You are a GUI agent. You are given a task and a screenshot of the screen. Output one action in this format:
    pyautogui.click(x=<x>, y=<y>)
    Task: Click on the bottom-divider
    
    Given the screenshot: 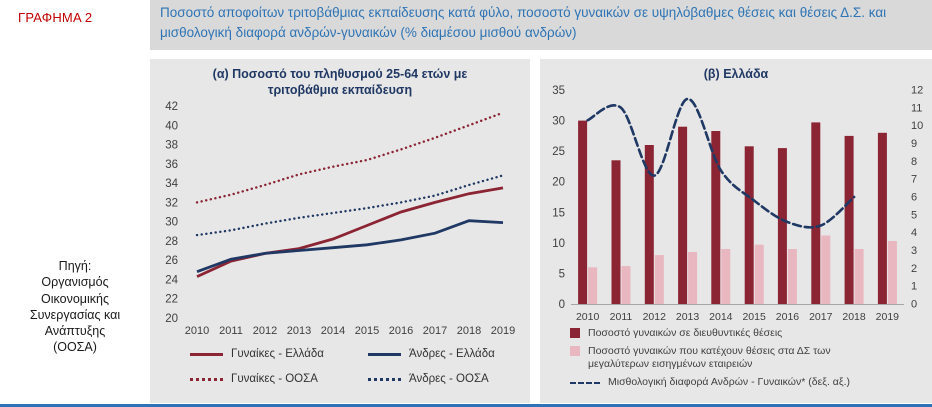 What is the action you would take?
    pyautogui.click(x=466, y=405)
    